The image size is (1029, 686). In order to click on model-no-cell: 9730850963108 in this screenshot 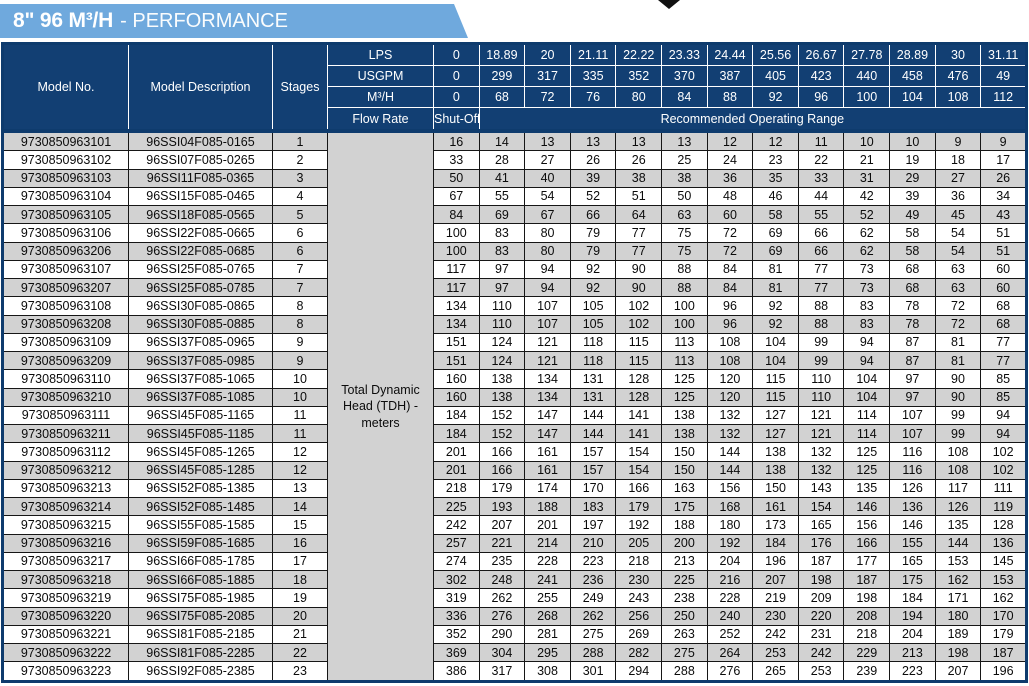, I will do `click(65, 306)`.